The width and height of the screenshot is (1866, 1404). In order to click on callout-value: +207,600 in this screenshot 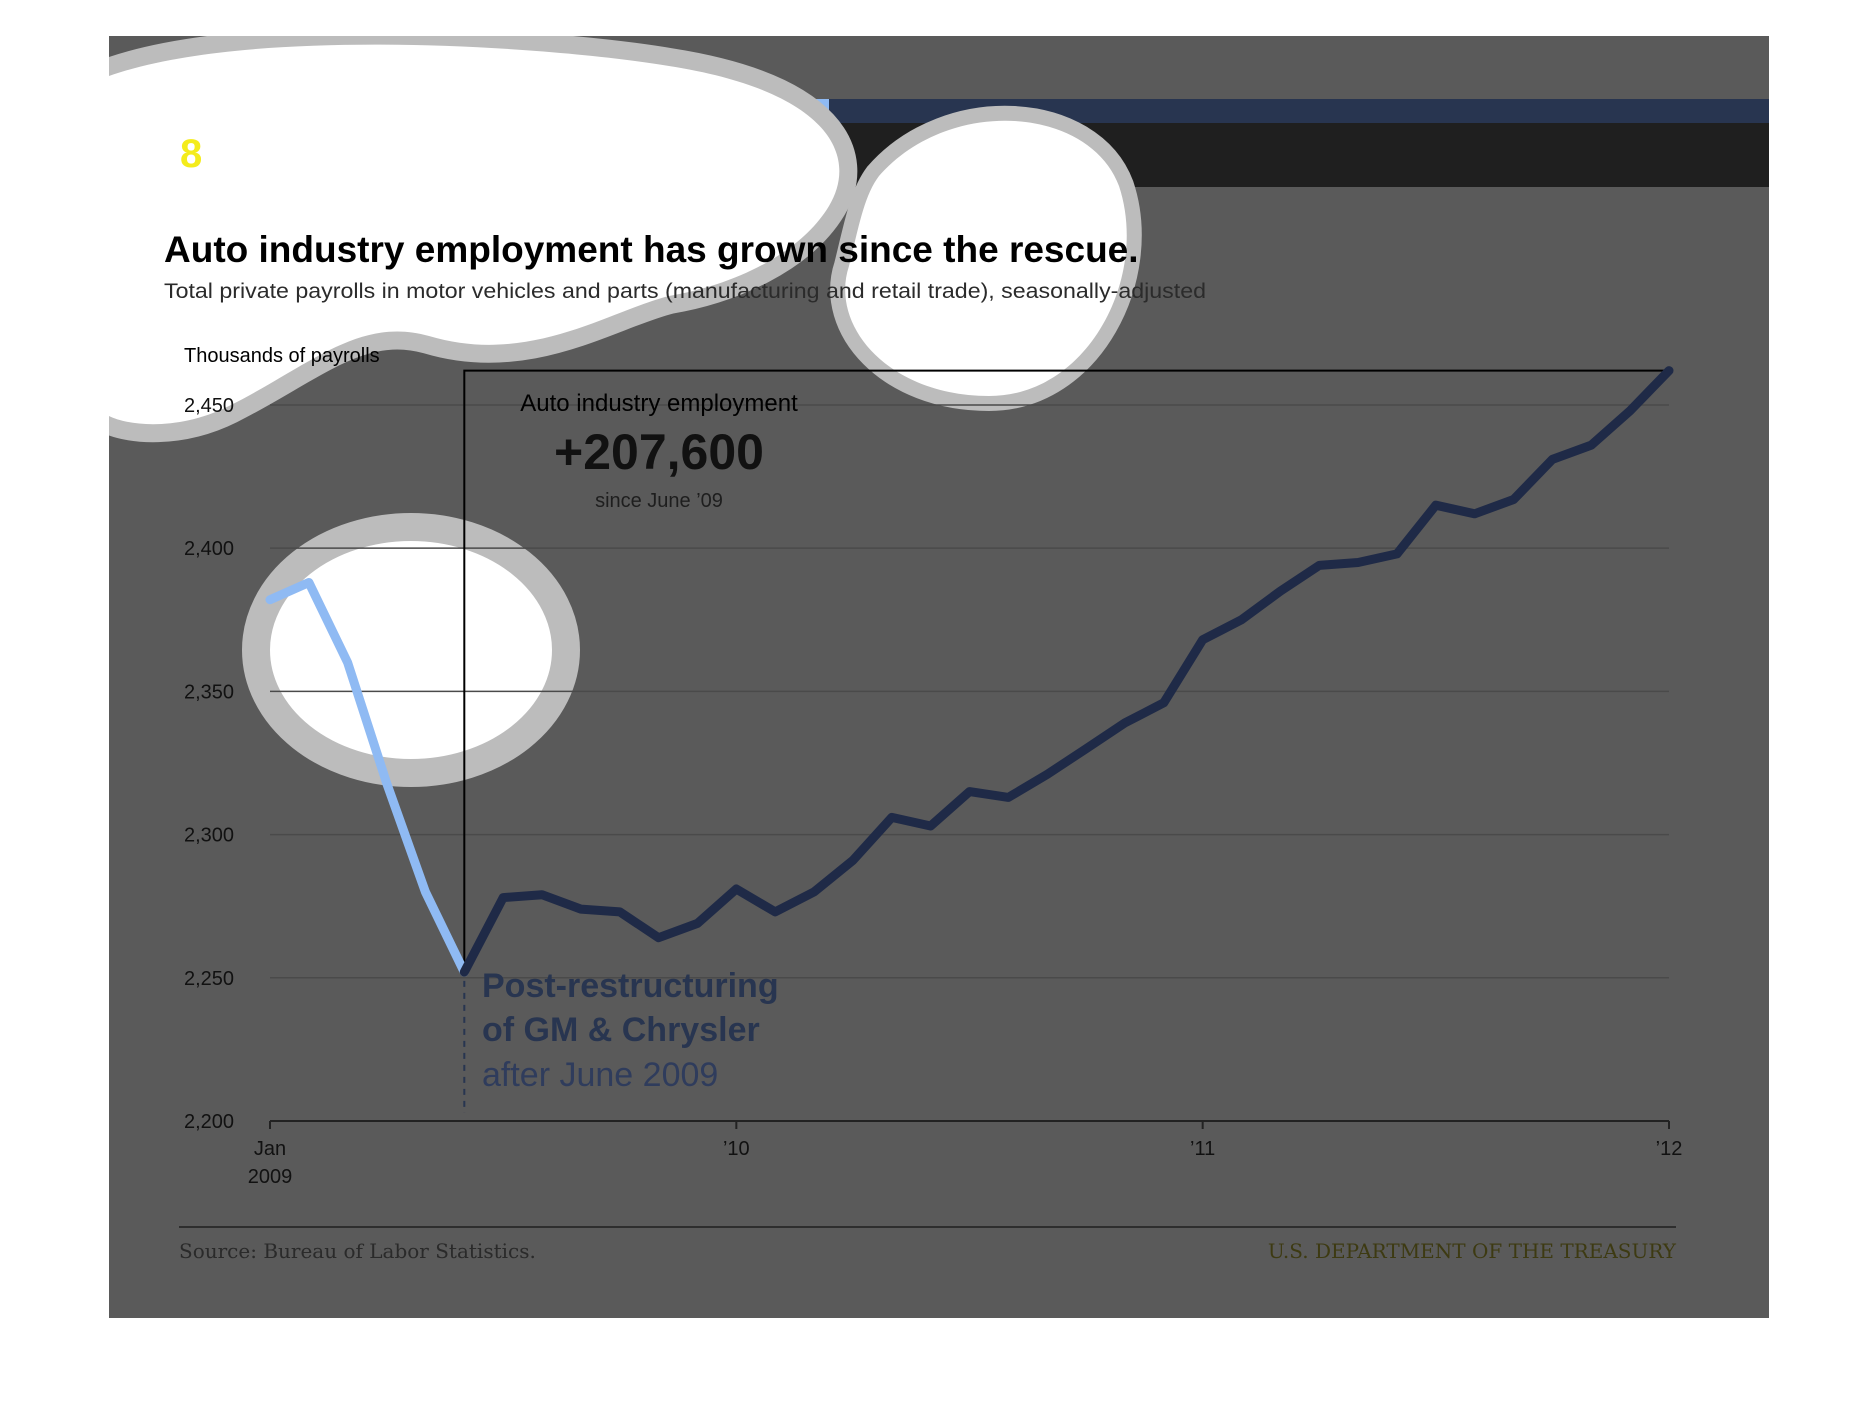, I will do `click(659, 452)`.